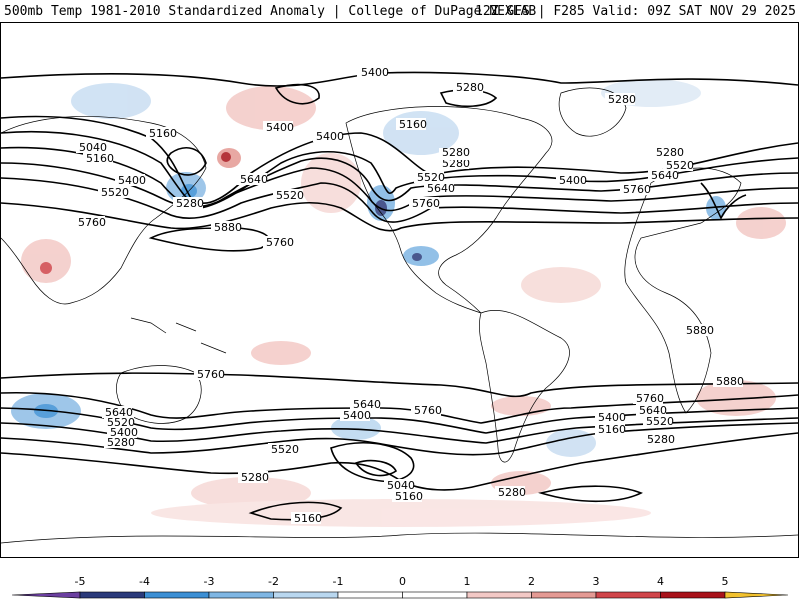  Describe the element at coordinates (144, 581) in the screenshot. I see `colorbar-tick-label: -4` at that location.